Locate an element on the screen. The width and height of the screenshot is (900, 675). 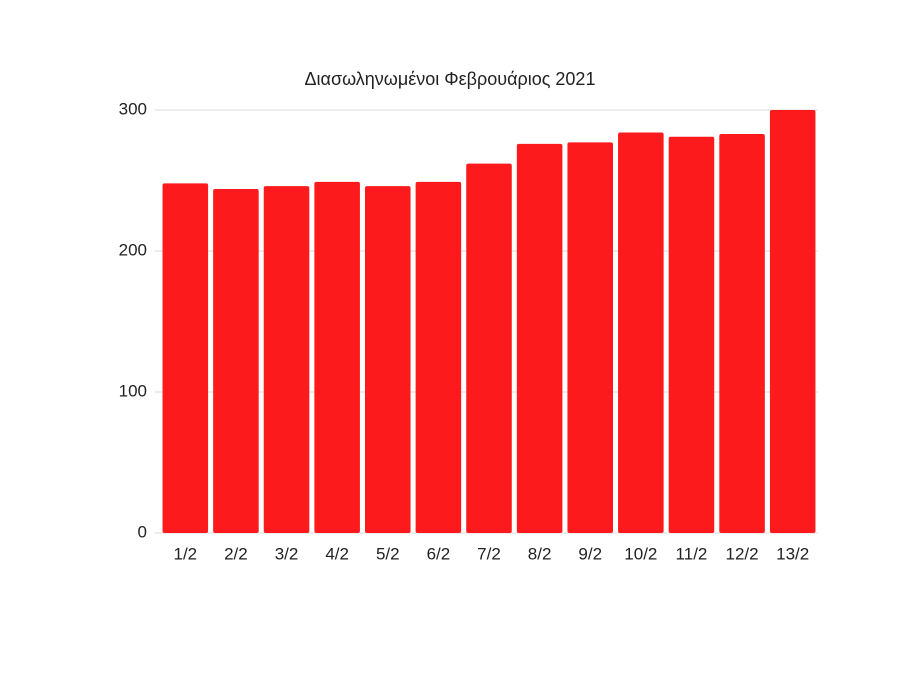
x-tick-label: 12/2 is located at coordinates (742, 553).